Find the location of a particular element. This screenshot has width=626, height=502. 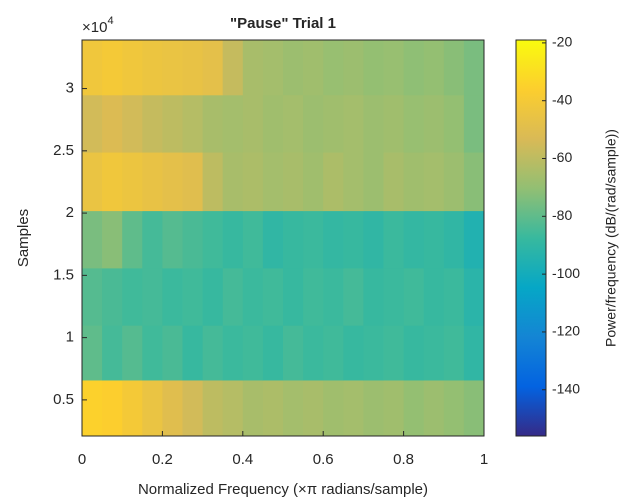

y-tick-label: 3 is located at coordinates (70, 88).